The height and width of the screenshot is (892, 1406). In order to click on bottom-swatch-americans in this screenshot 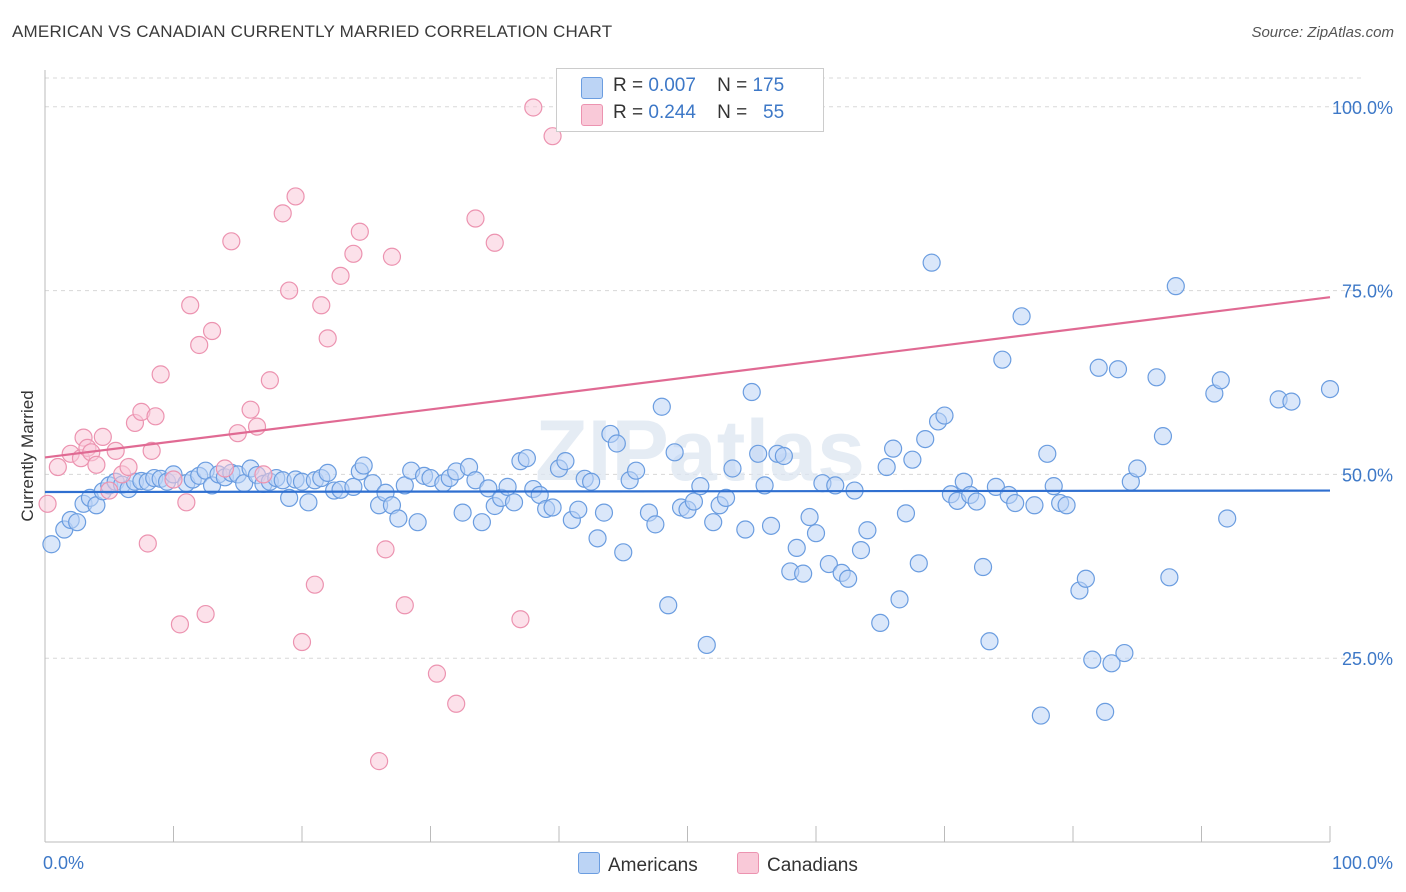, I will do `click(589, 863)`.